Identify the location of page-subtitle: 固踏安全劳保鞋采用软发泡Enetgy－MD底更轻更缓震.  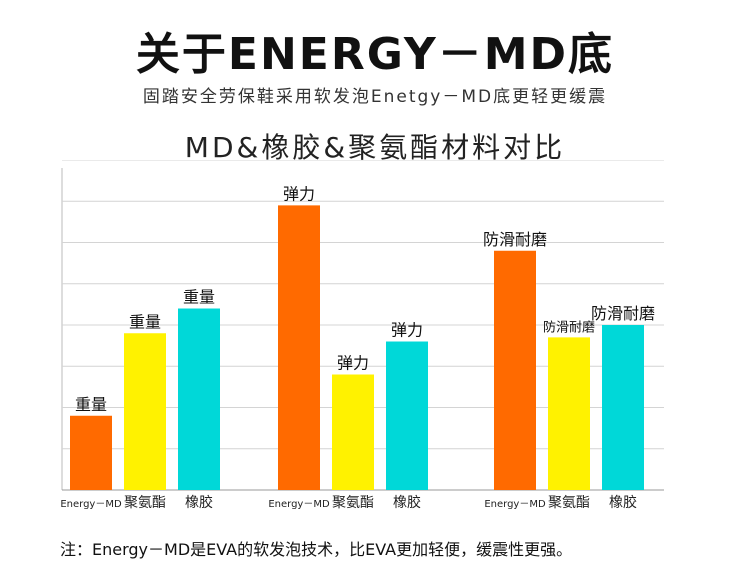
(375, 97).